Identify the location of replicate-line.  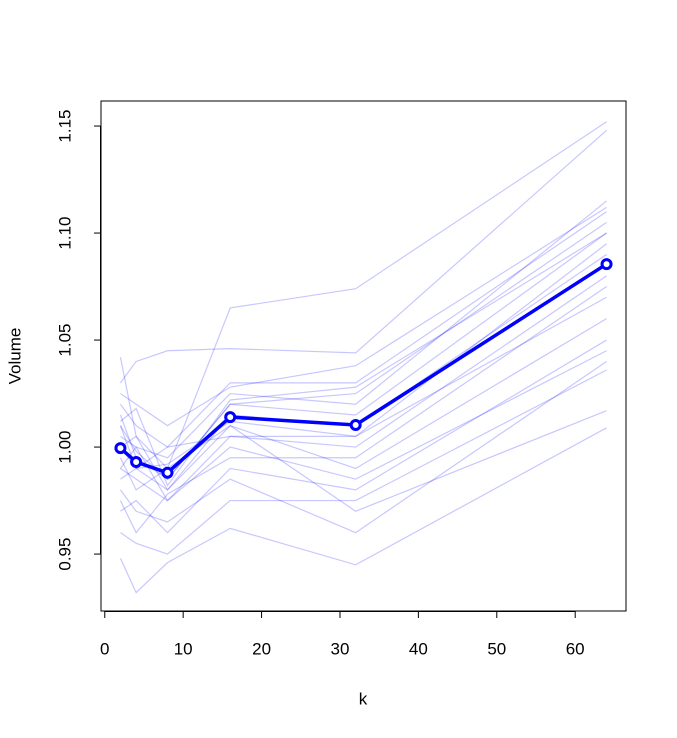
(363, 426).